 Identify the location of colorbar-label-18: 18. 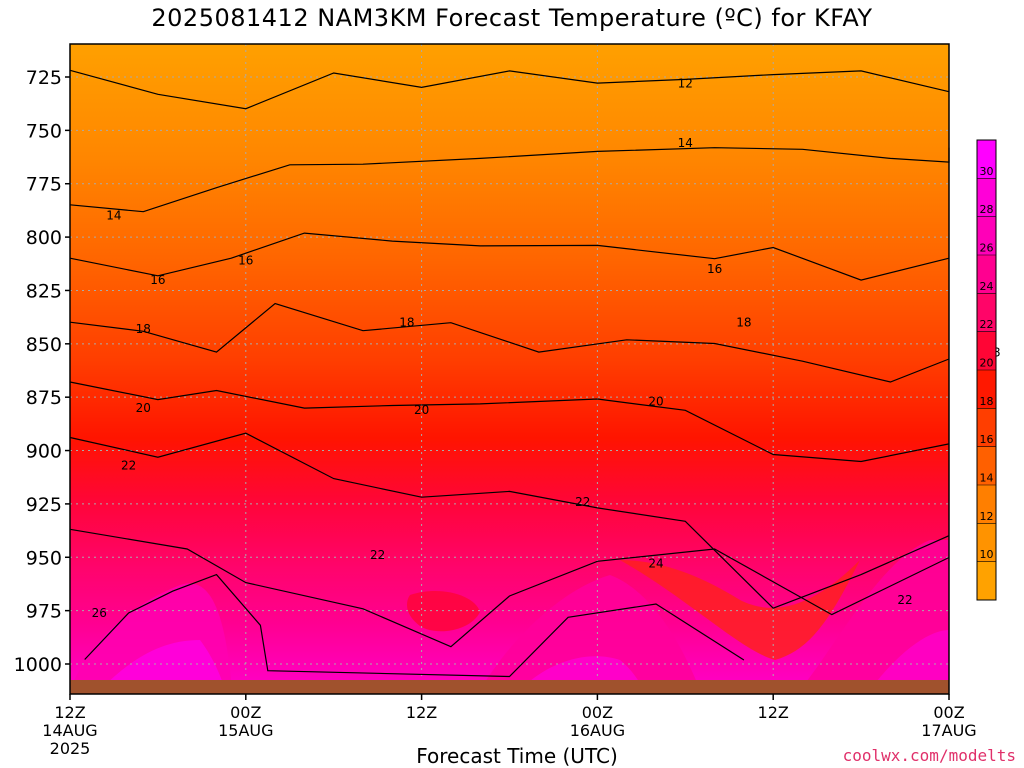
(987, 401).